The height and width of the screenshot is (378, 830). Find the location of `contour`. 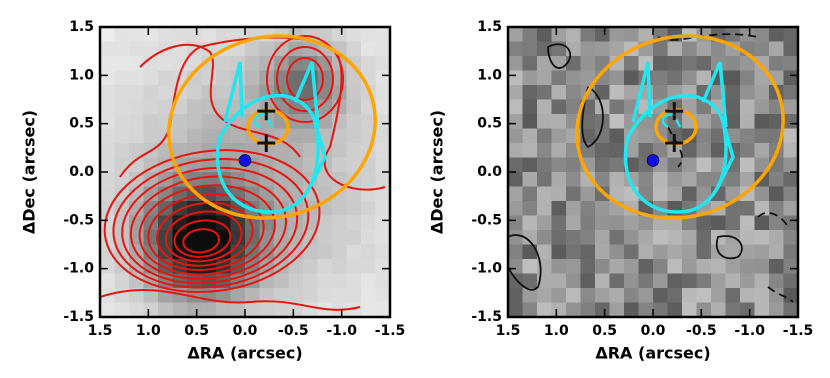

contour is located at coordinates (206, 232).